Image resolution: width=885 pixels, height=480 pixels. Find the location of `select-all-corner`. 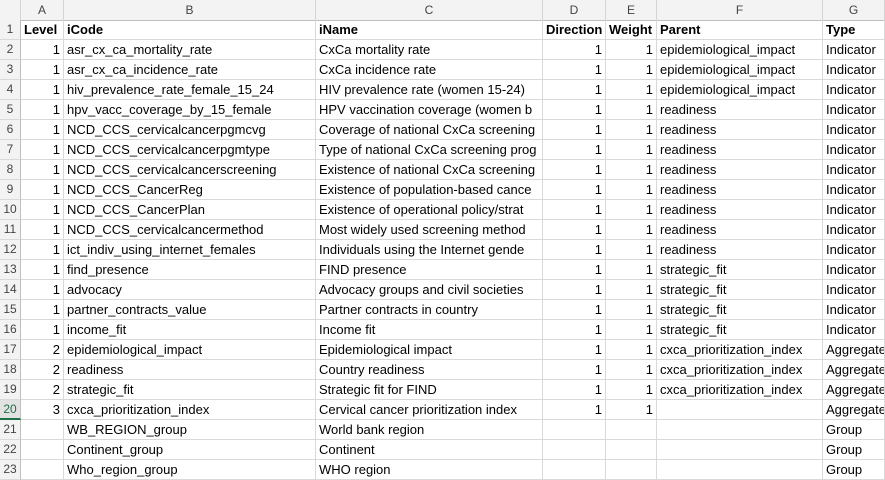

select-all-corner is located at coordinates (10, 10).